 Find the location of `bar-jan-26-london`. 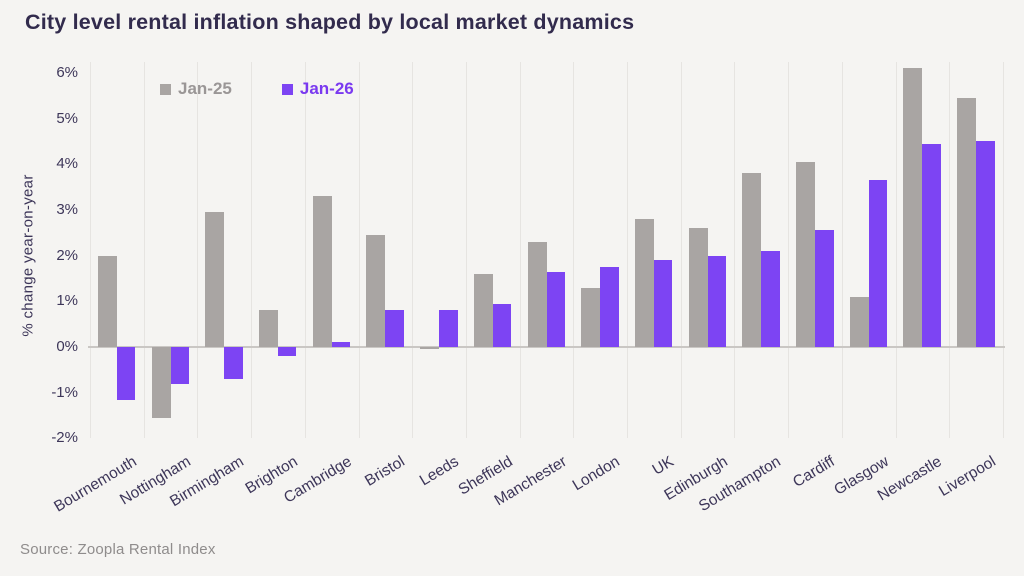

bar-jan-26-london is located at coordinates (609, 307).